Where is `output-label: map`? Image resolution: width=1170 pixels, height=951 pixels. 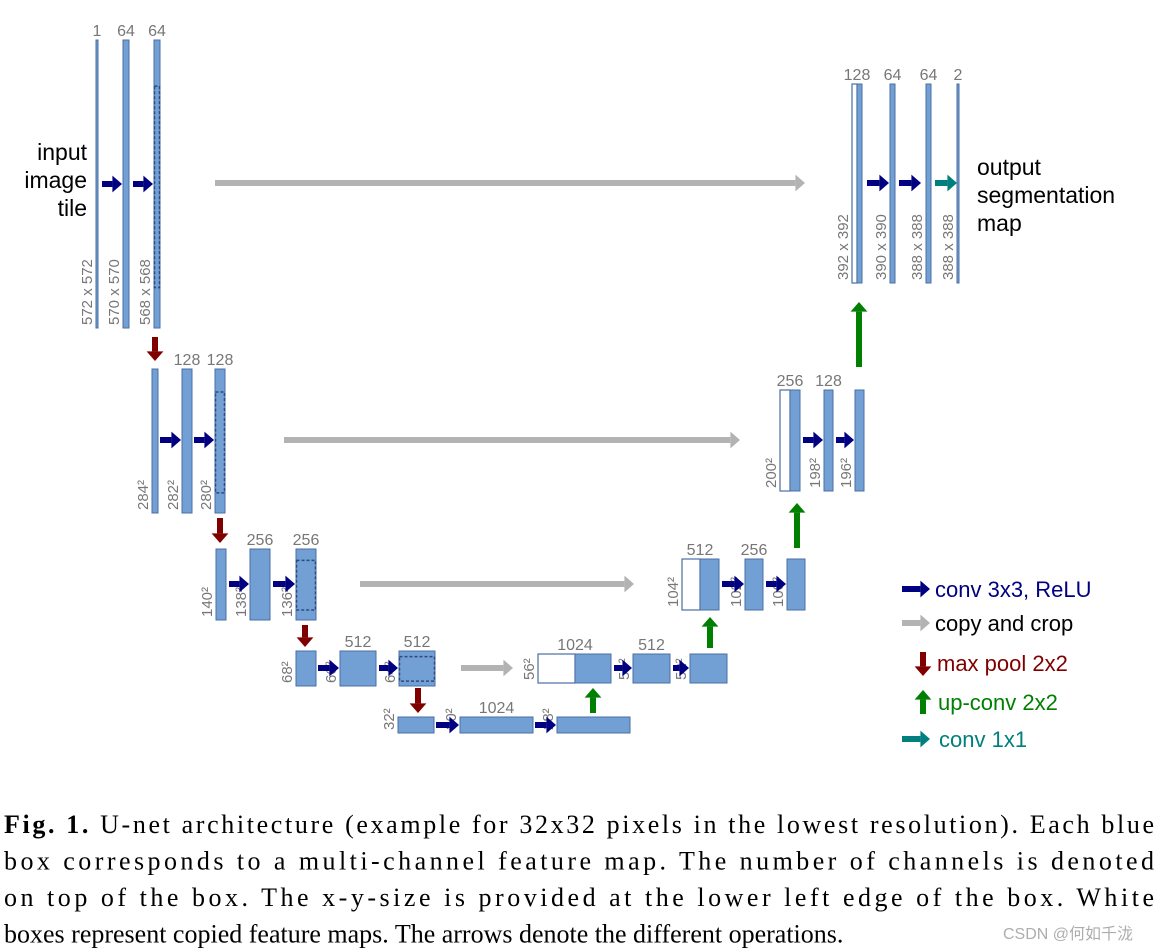
output-label: map is located at coordinates (999, 223).